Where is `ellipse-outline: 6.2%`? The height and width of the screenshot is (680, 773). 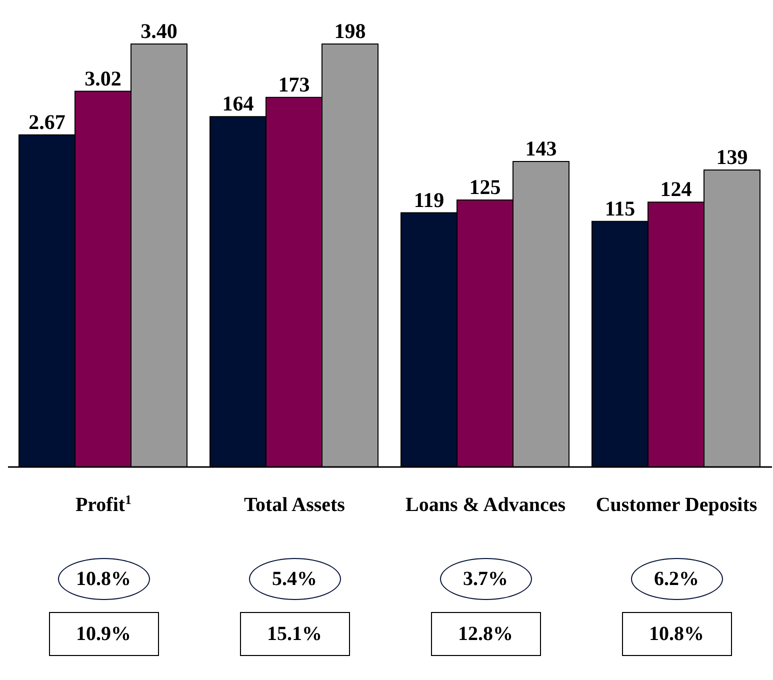 ellipse-outline: 6.2% is located at coordinates (676, 579).